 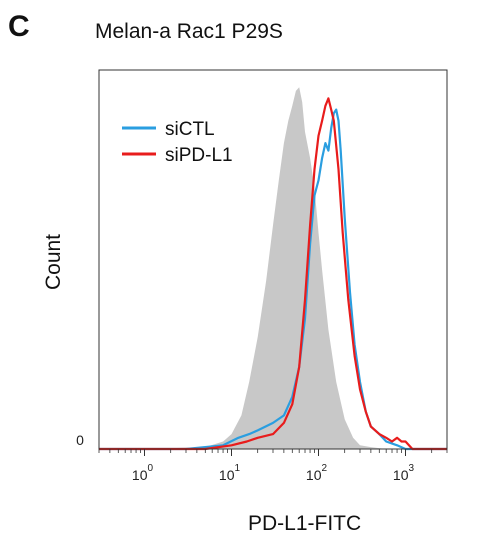 What do you see at coordinates (317, 473) in the screenshot?
I see `x-tick-label: 10²` at bounding box center [317, 473].